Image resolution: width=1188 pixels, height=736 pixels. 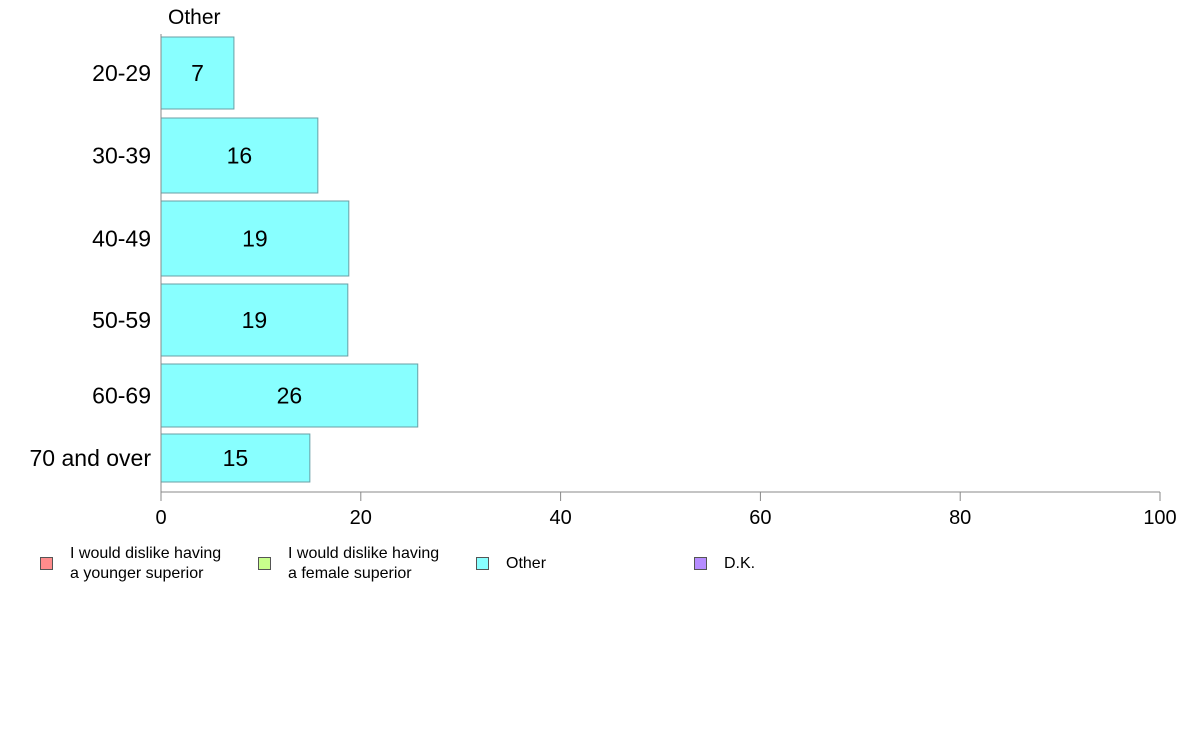 I want to click on legend-item-female-superior: I would dislike having a female superior, so click(x=348, y=564).